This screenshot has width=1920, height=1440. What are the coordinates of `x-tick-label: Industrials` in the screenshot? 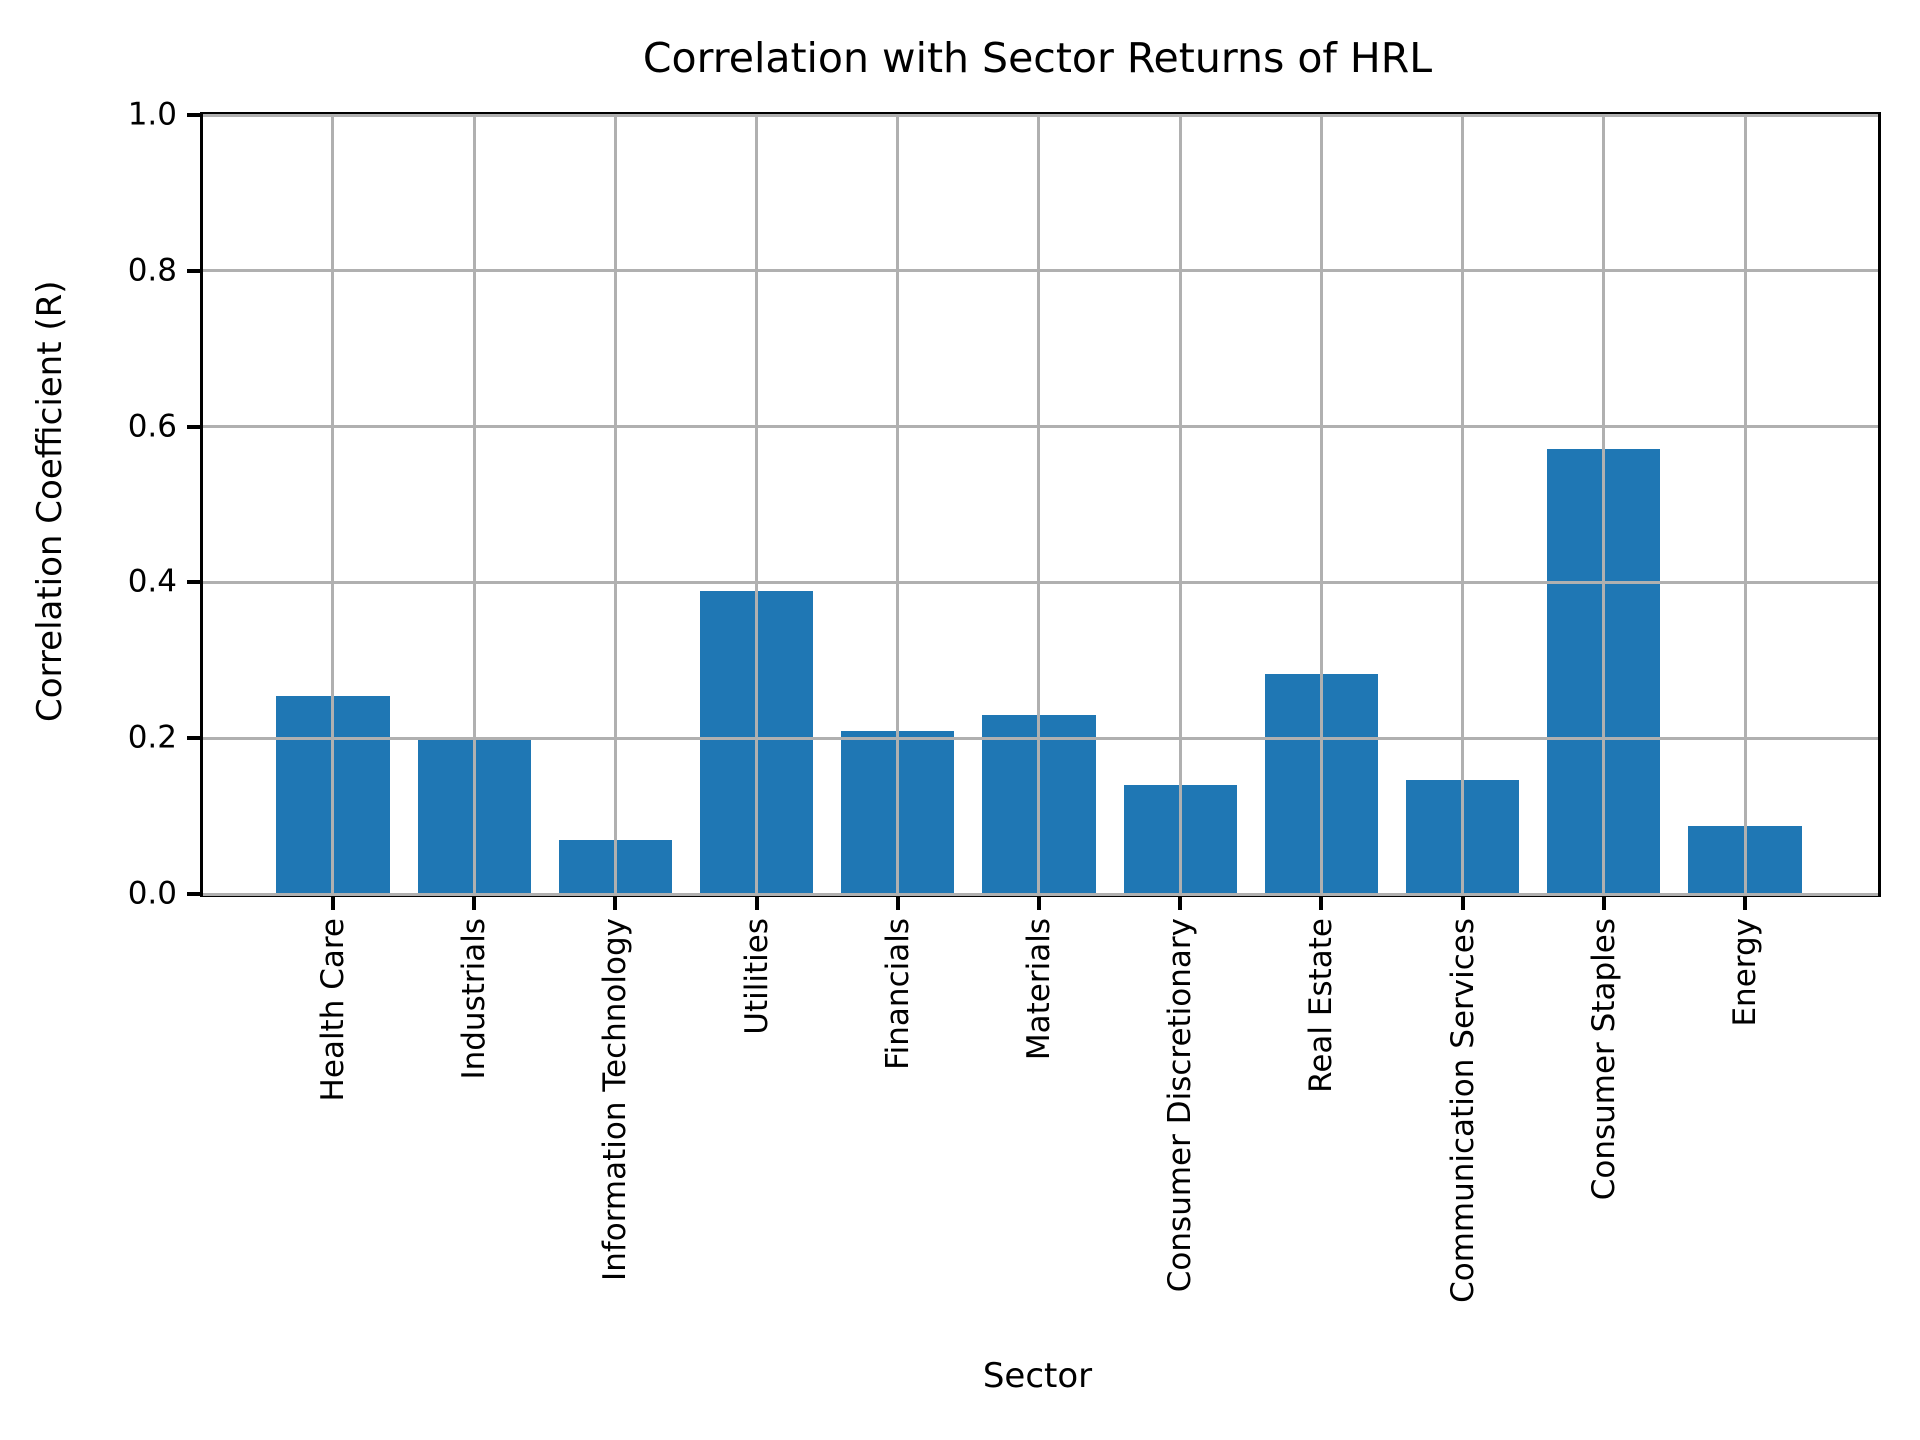 It's located at (474, 999).